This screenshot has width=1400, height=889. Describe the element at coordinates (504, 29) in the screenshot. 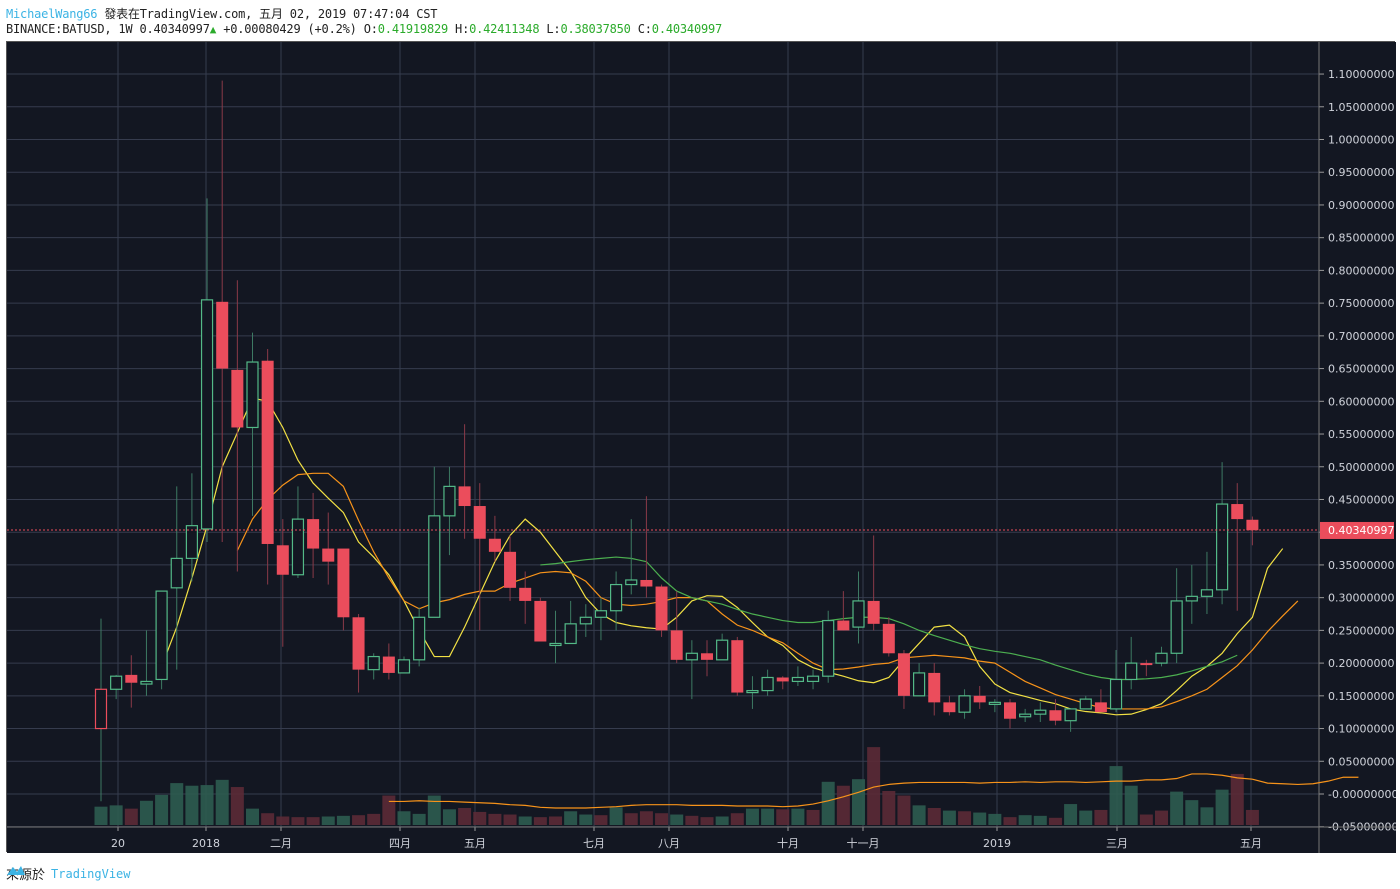

I see `high-value: 0.42411348` at that location.